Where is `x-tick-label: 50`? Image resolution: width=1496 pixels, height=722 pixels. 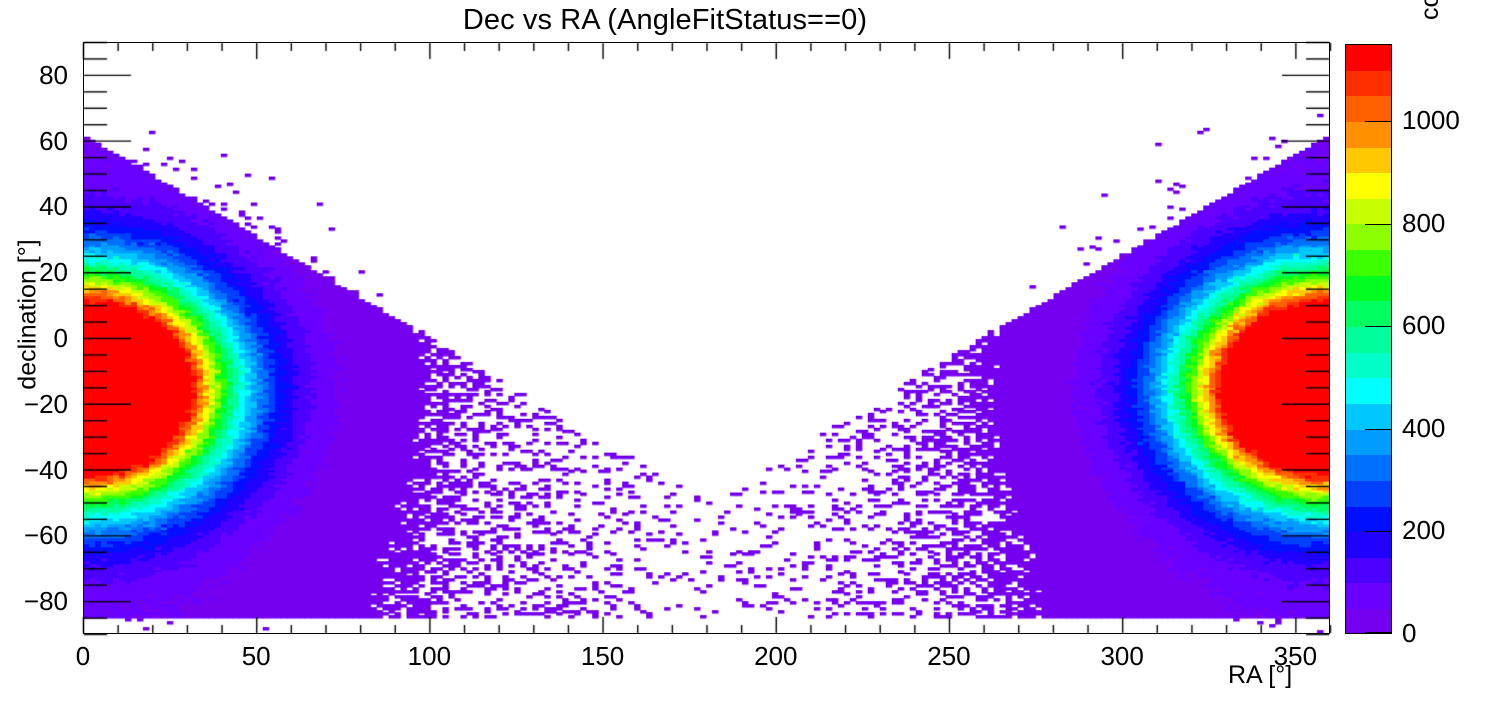
x-tick-label: 50 is located at coordinates (256, 656).